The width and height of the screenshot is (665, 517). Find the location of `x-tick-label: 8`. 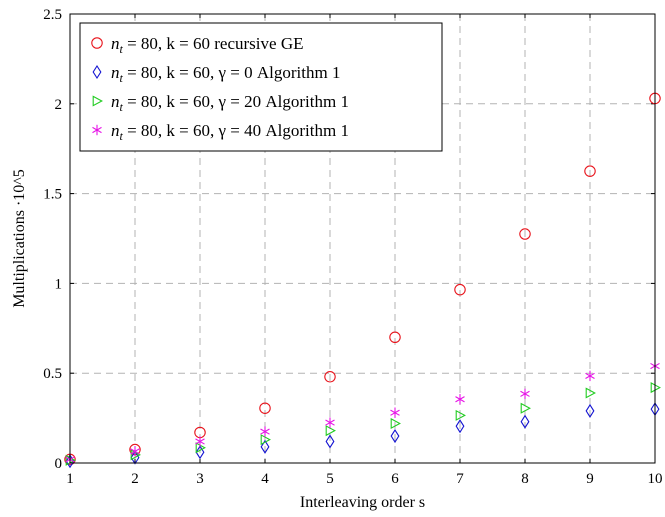

x-tick-label: 8 is located at coordinates (525, 479).